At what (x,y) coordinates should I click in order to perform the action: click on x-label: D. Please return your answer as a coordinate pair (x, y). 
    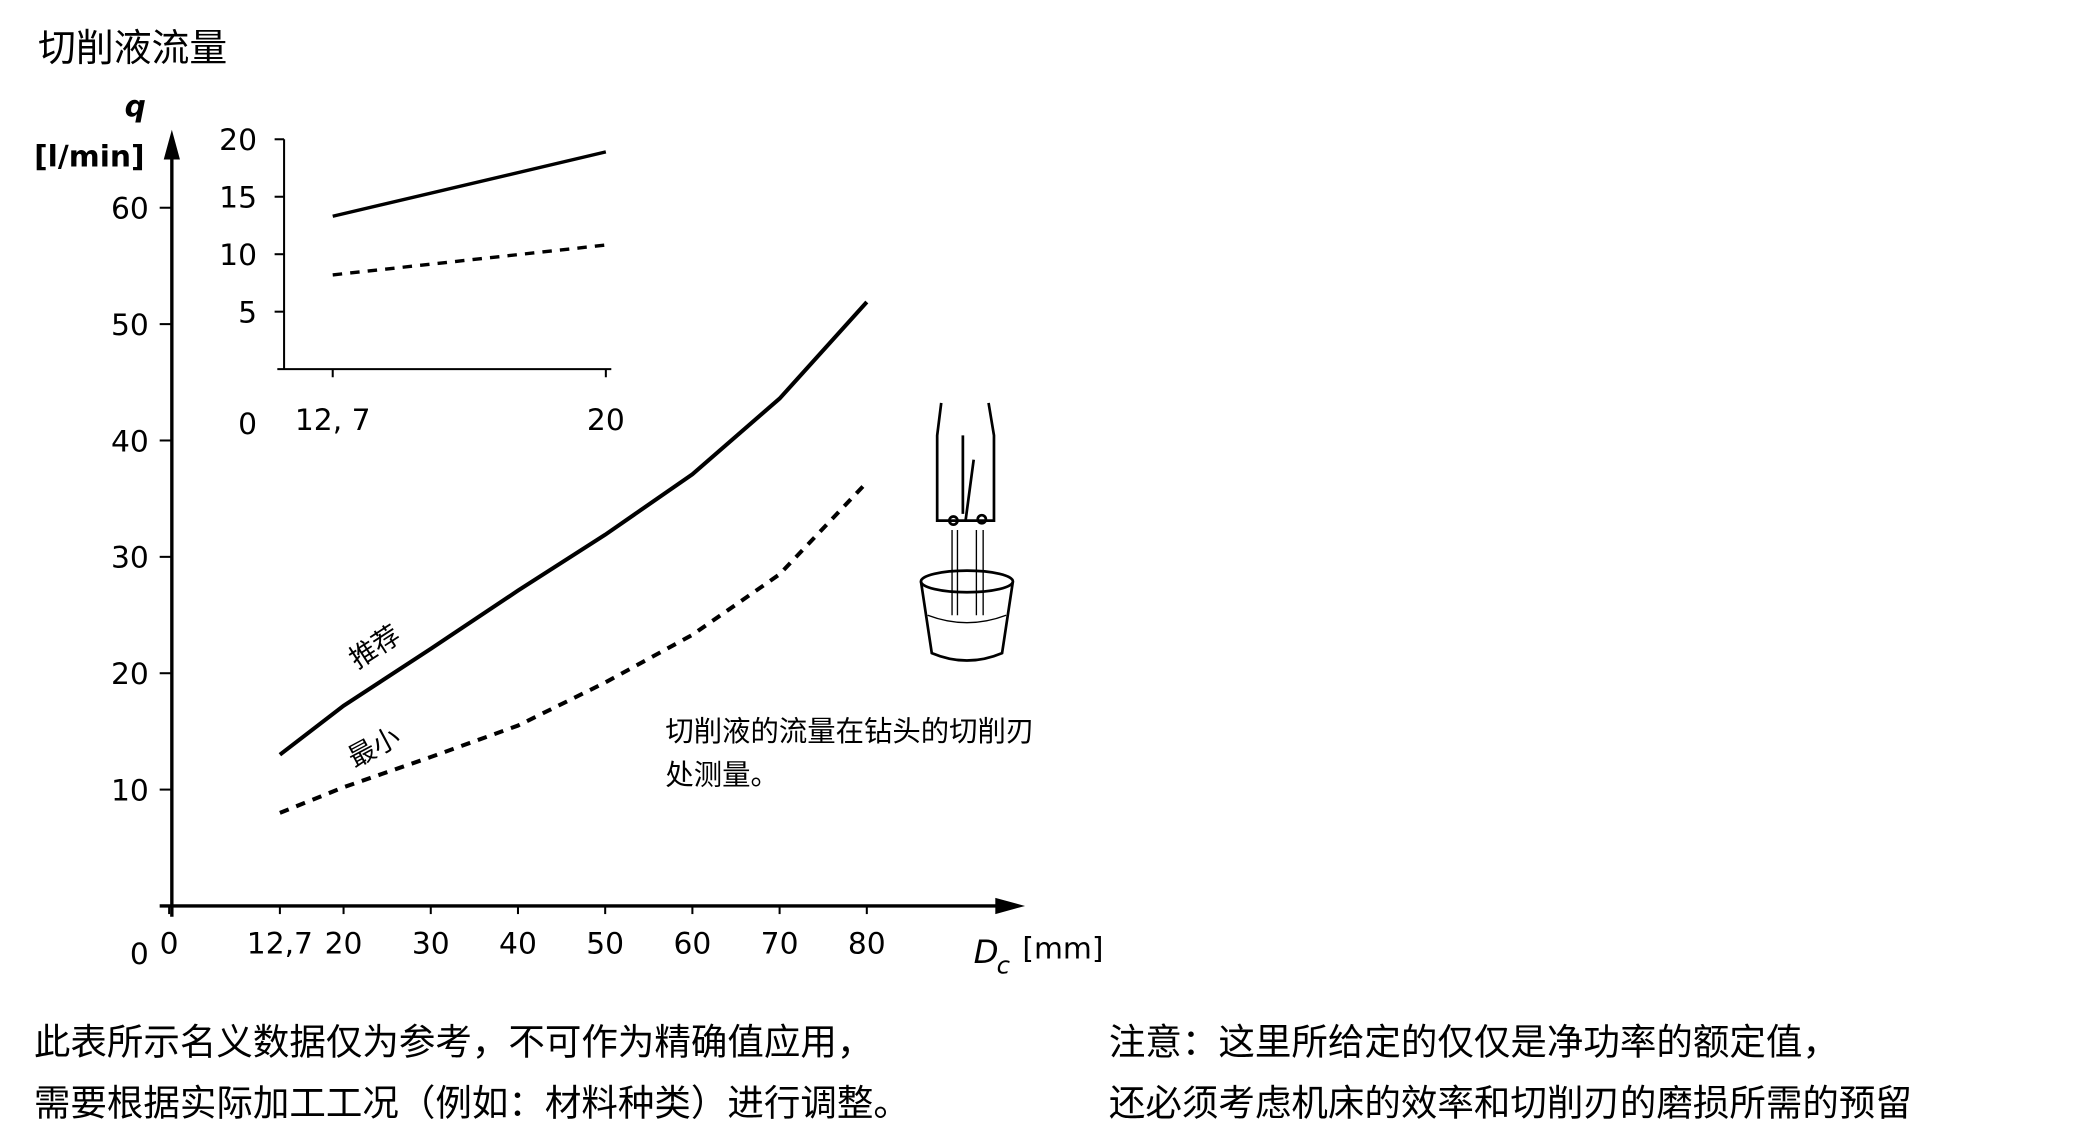
    Looking at the image, I should click on (986, 952).